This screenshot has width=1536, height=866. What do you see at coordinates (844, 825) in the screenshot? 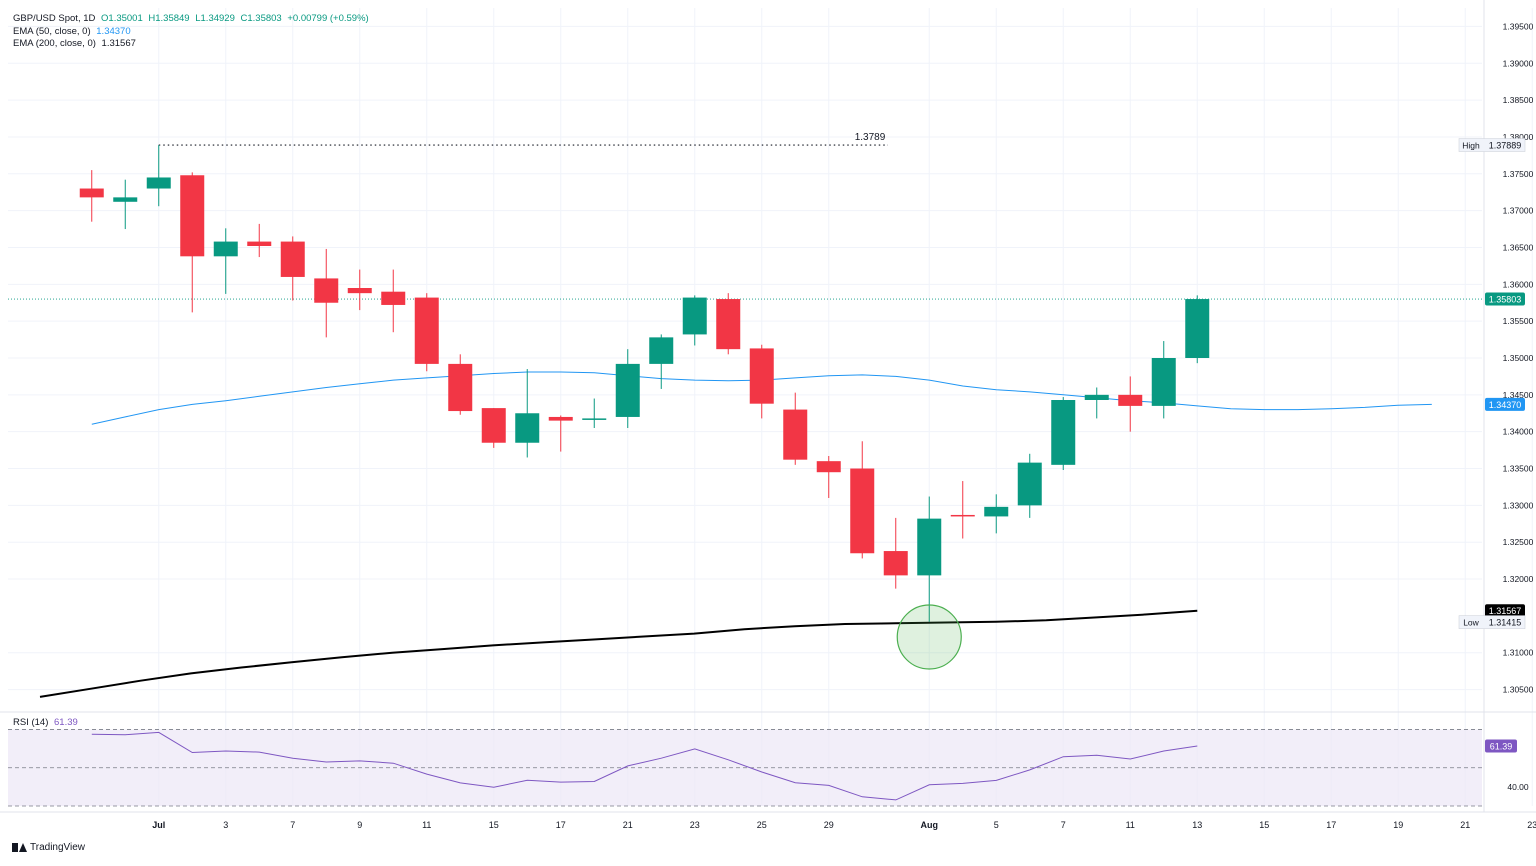
I see `time-axis: Jul 3 7 9 11 15 17 21 23 25 29 Aug 5 7 11 13 15 17 19 21 23` at bounding box center [844, 825].